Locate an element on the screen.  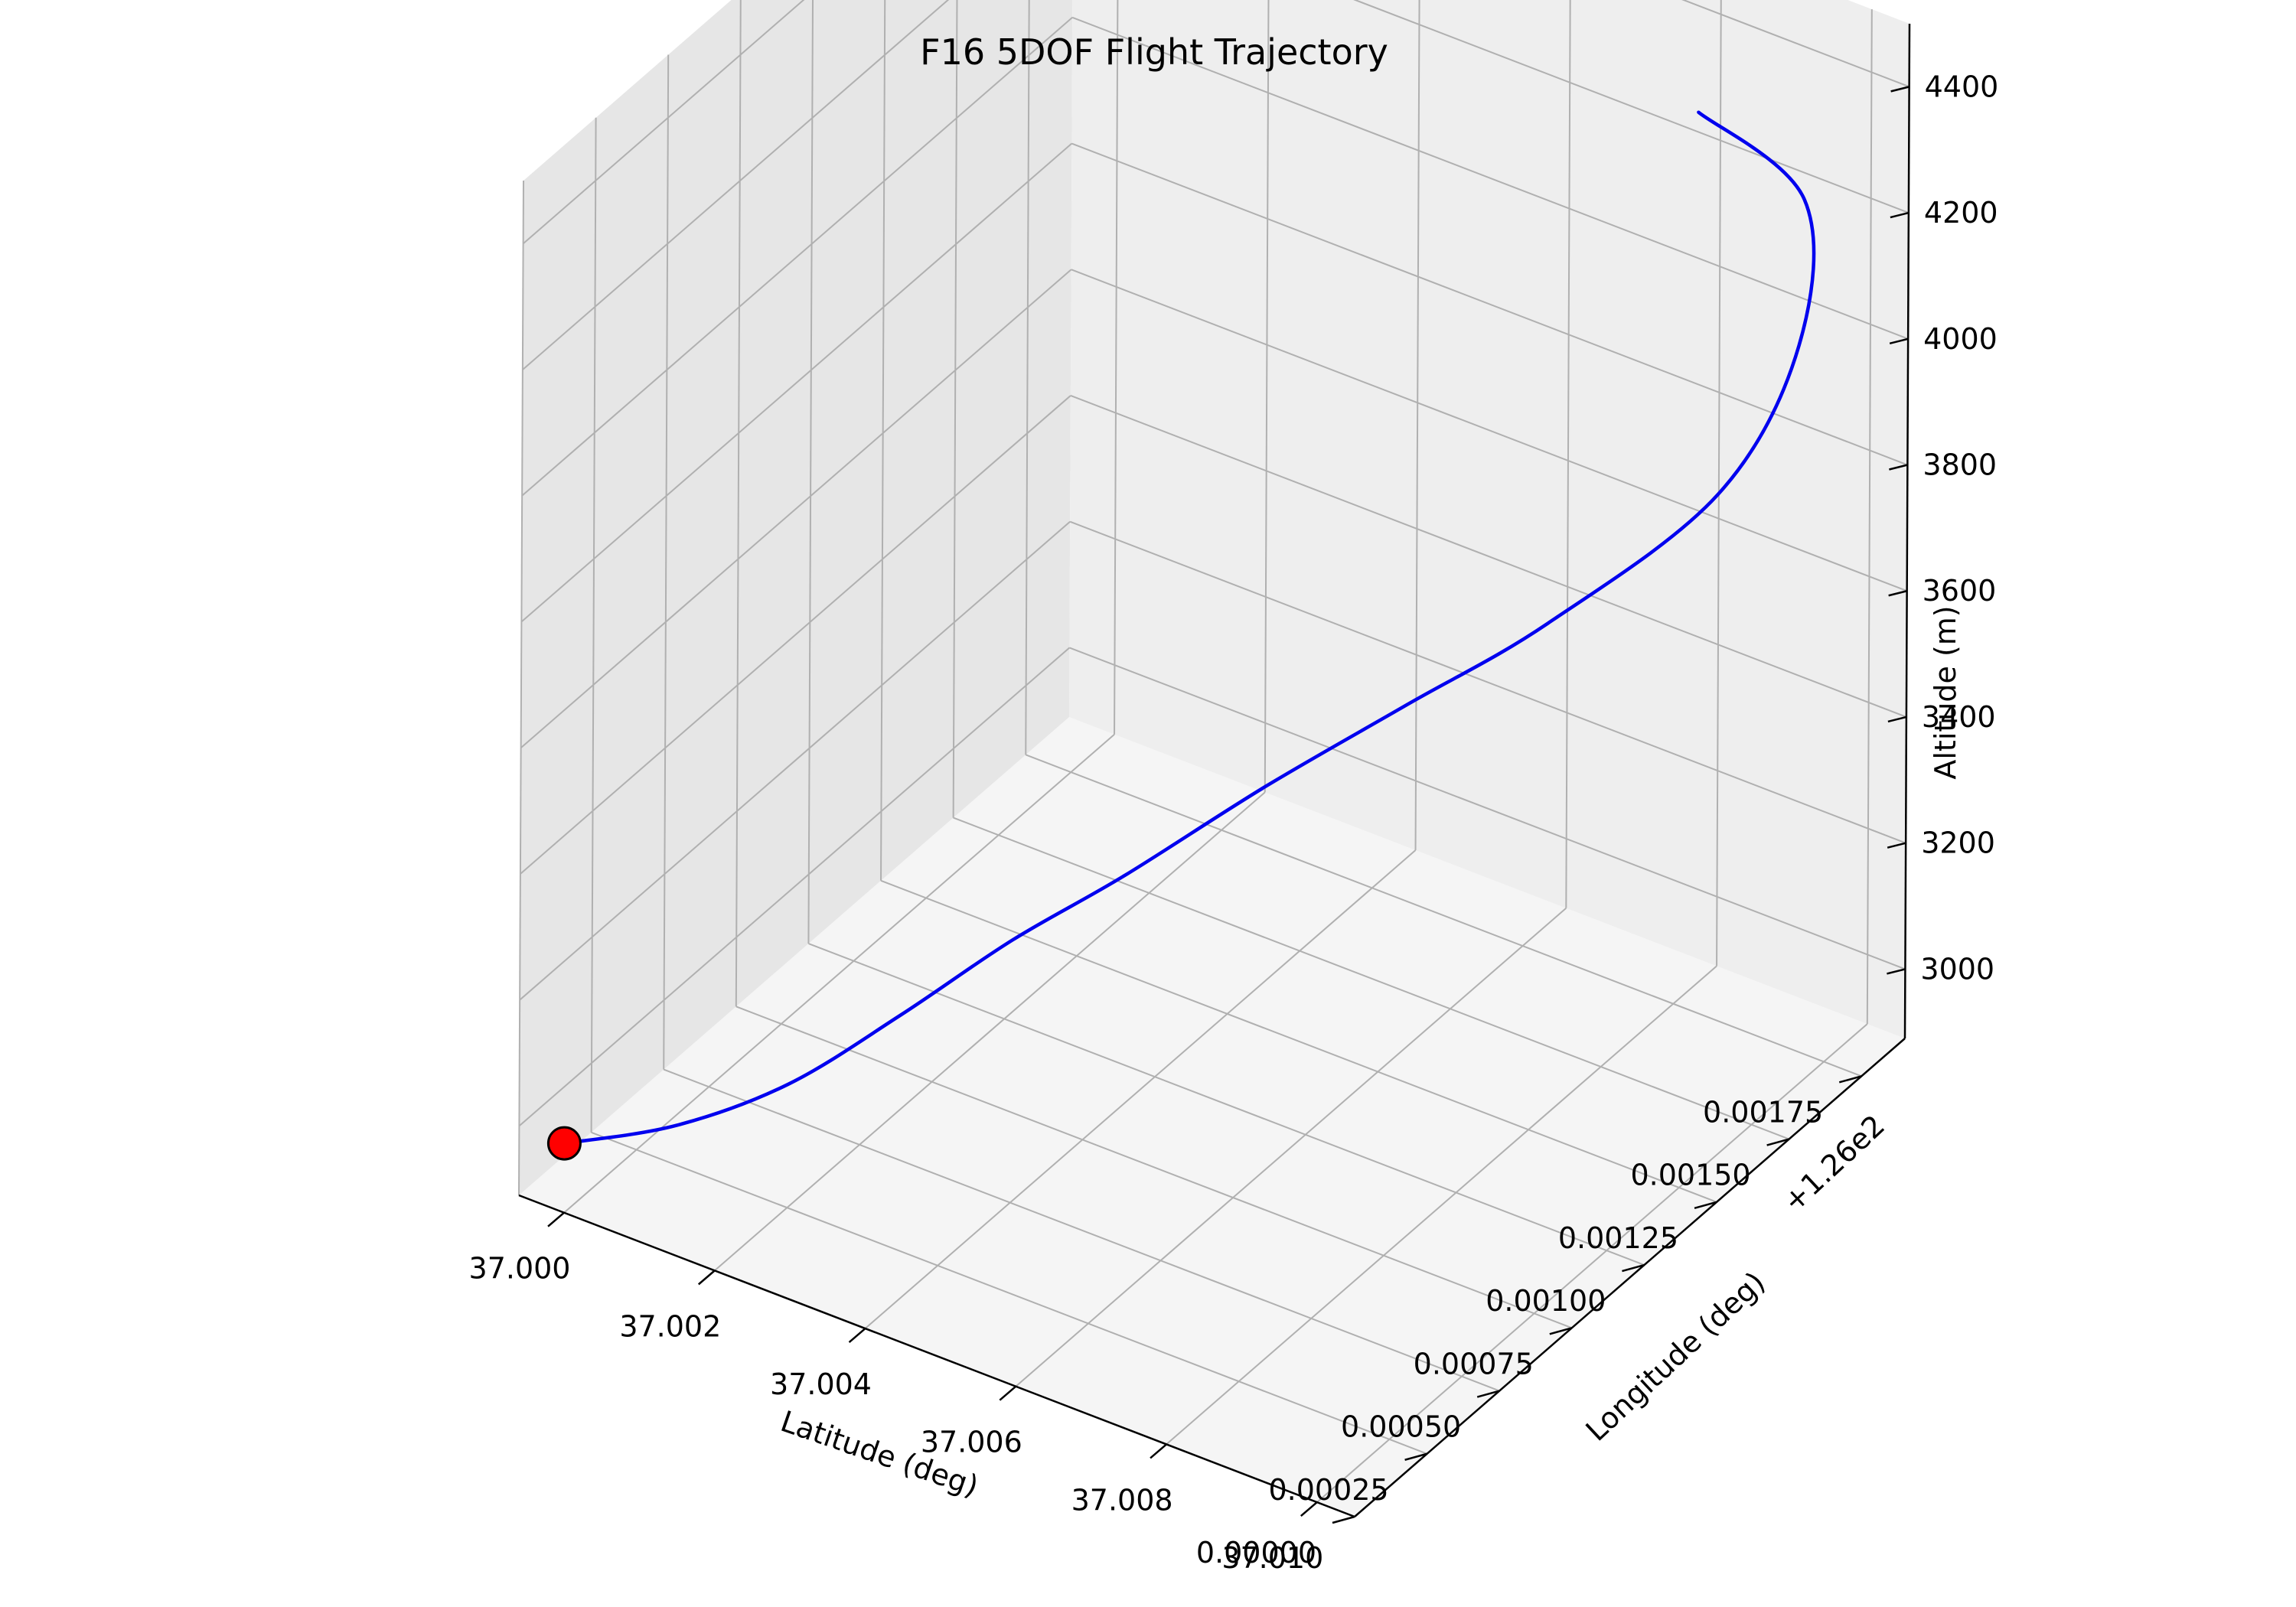
start-point-marker is located at coordinates (564, 1143).